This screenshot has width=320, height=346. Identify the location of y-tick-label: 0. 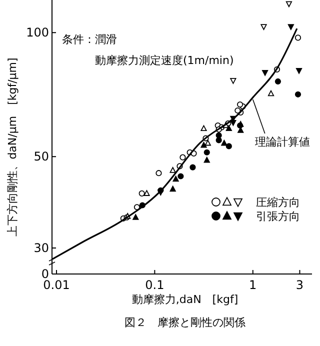
(45, 274).